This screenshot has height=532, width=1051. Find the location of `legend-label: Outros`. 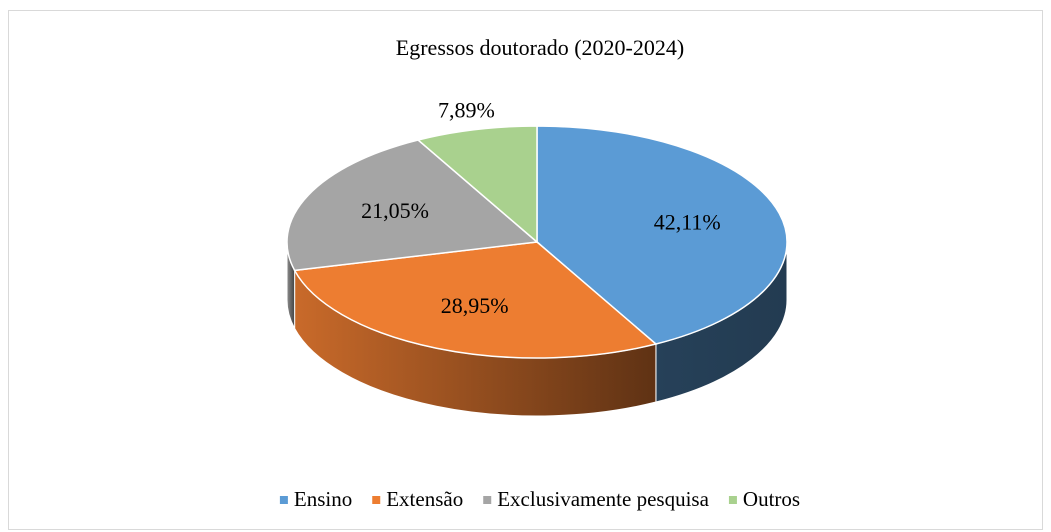

legend-label: Outros is located at coordinates (771, 499).